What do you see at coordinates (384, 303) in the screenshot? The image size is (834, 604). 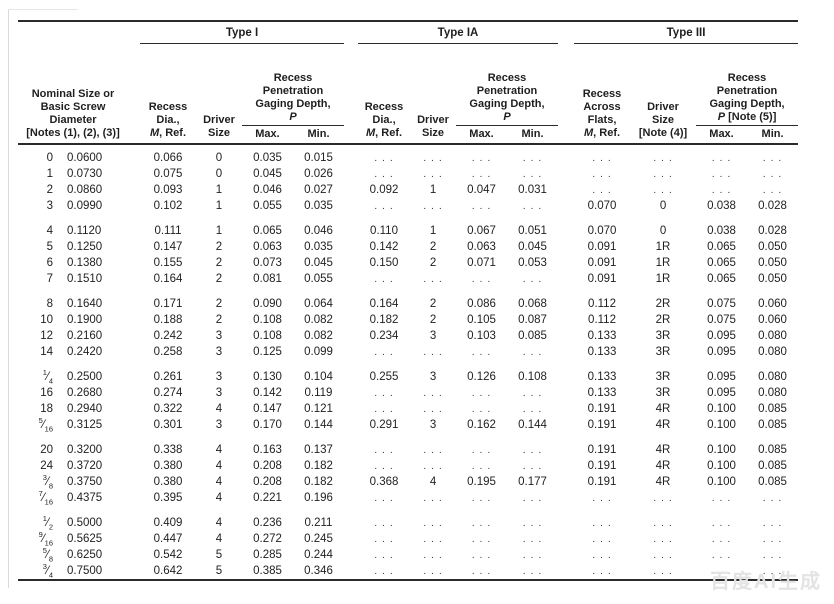 I see `cell-type-ia-recess-dia: 0.164` at bounding box center [384, 303].